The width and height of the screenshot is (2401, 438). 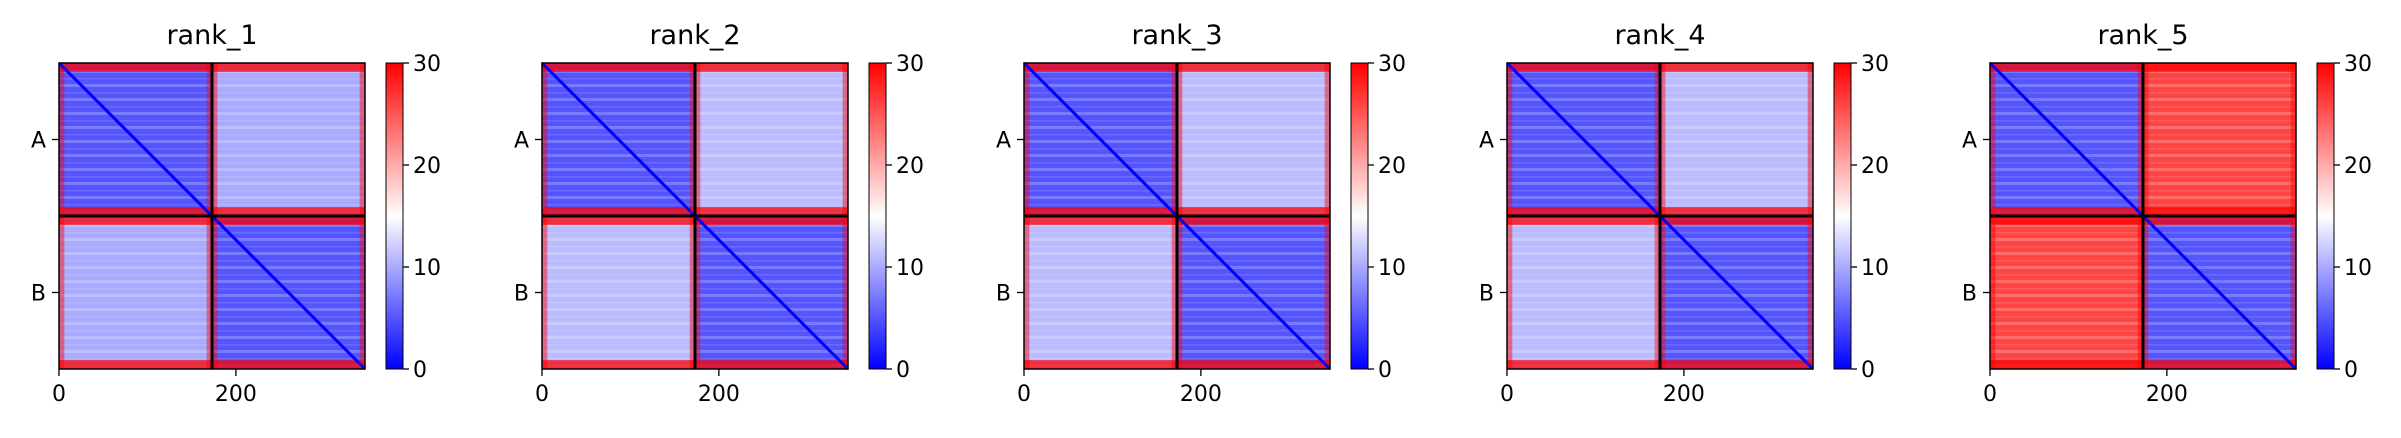 I want to click on panel-title: rank_1, so click(x=211, y=35).